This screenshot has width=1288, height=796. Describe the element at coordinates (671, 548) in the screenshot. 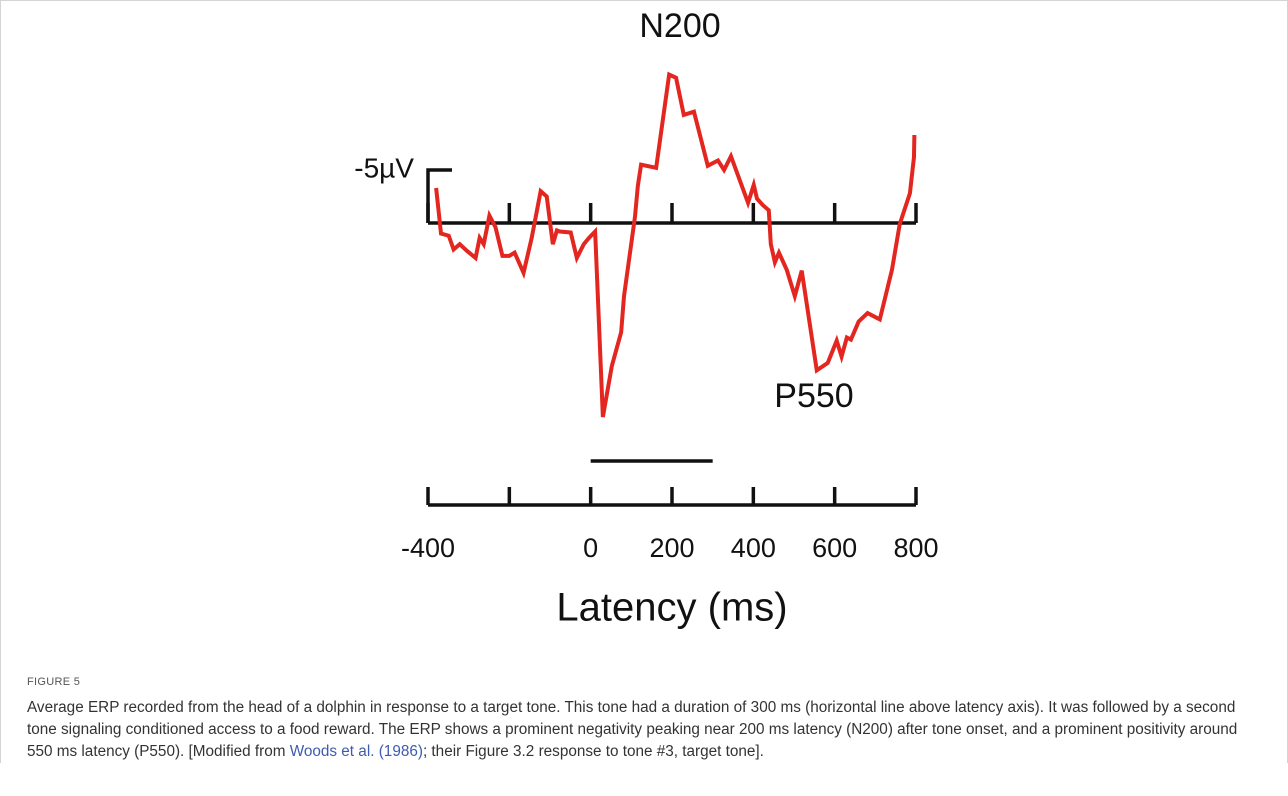

I see `x-tick-label: 200` at that location.